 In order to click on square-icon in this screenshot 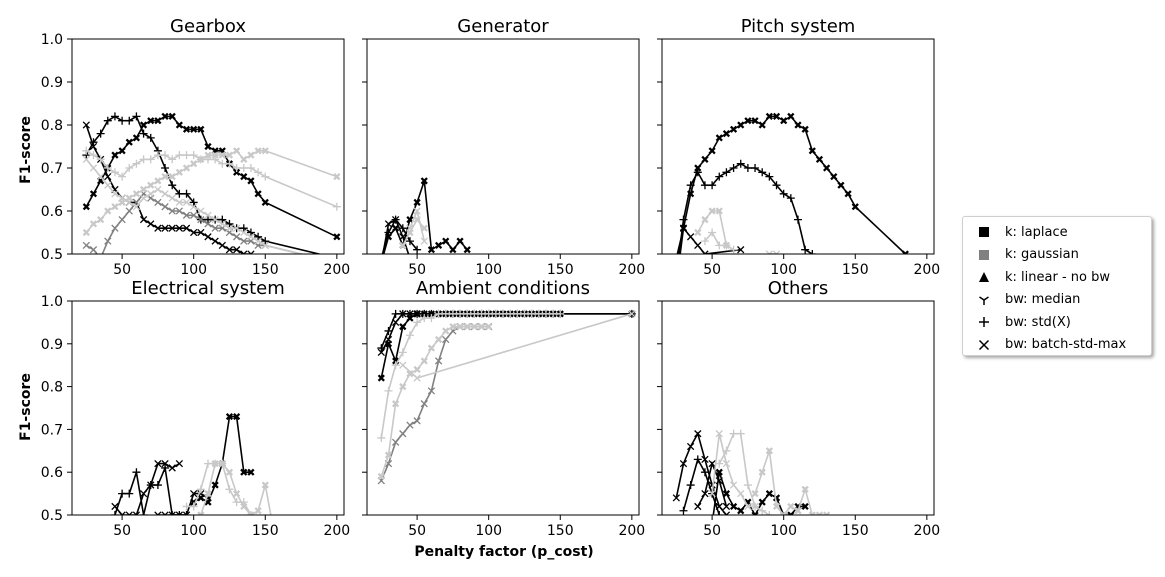, I will do `click(984, 255)`.